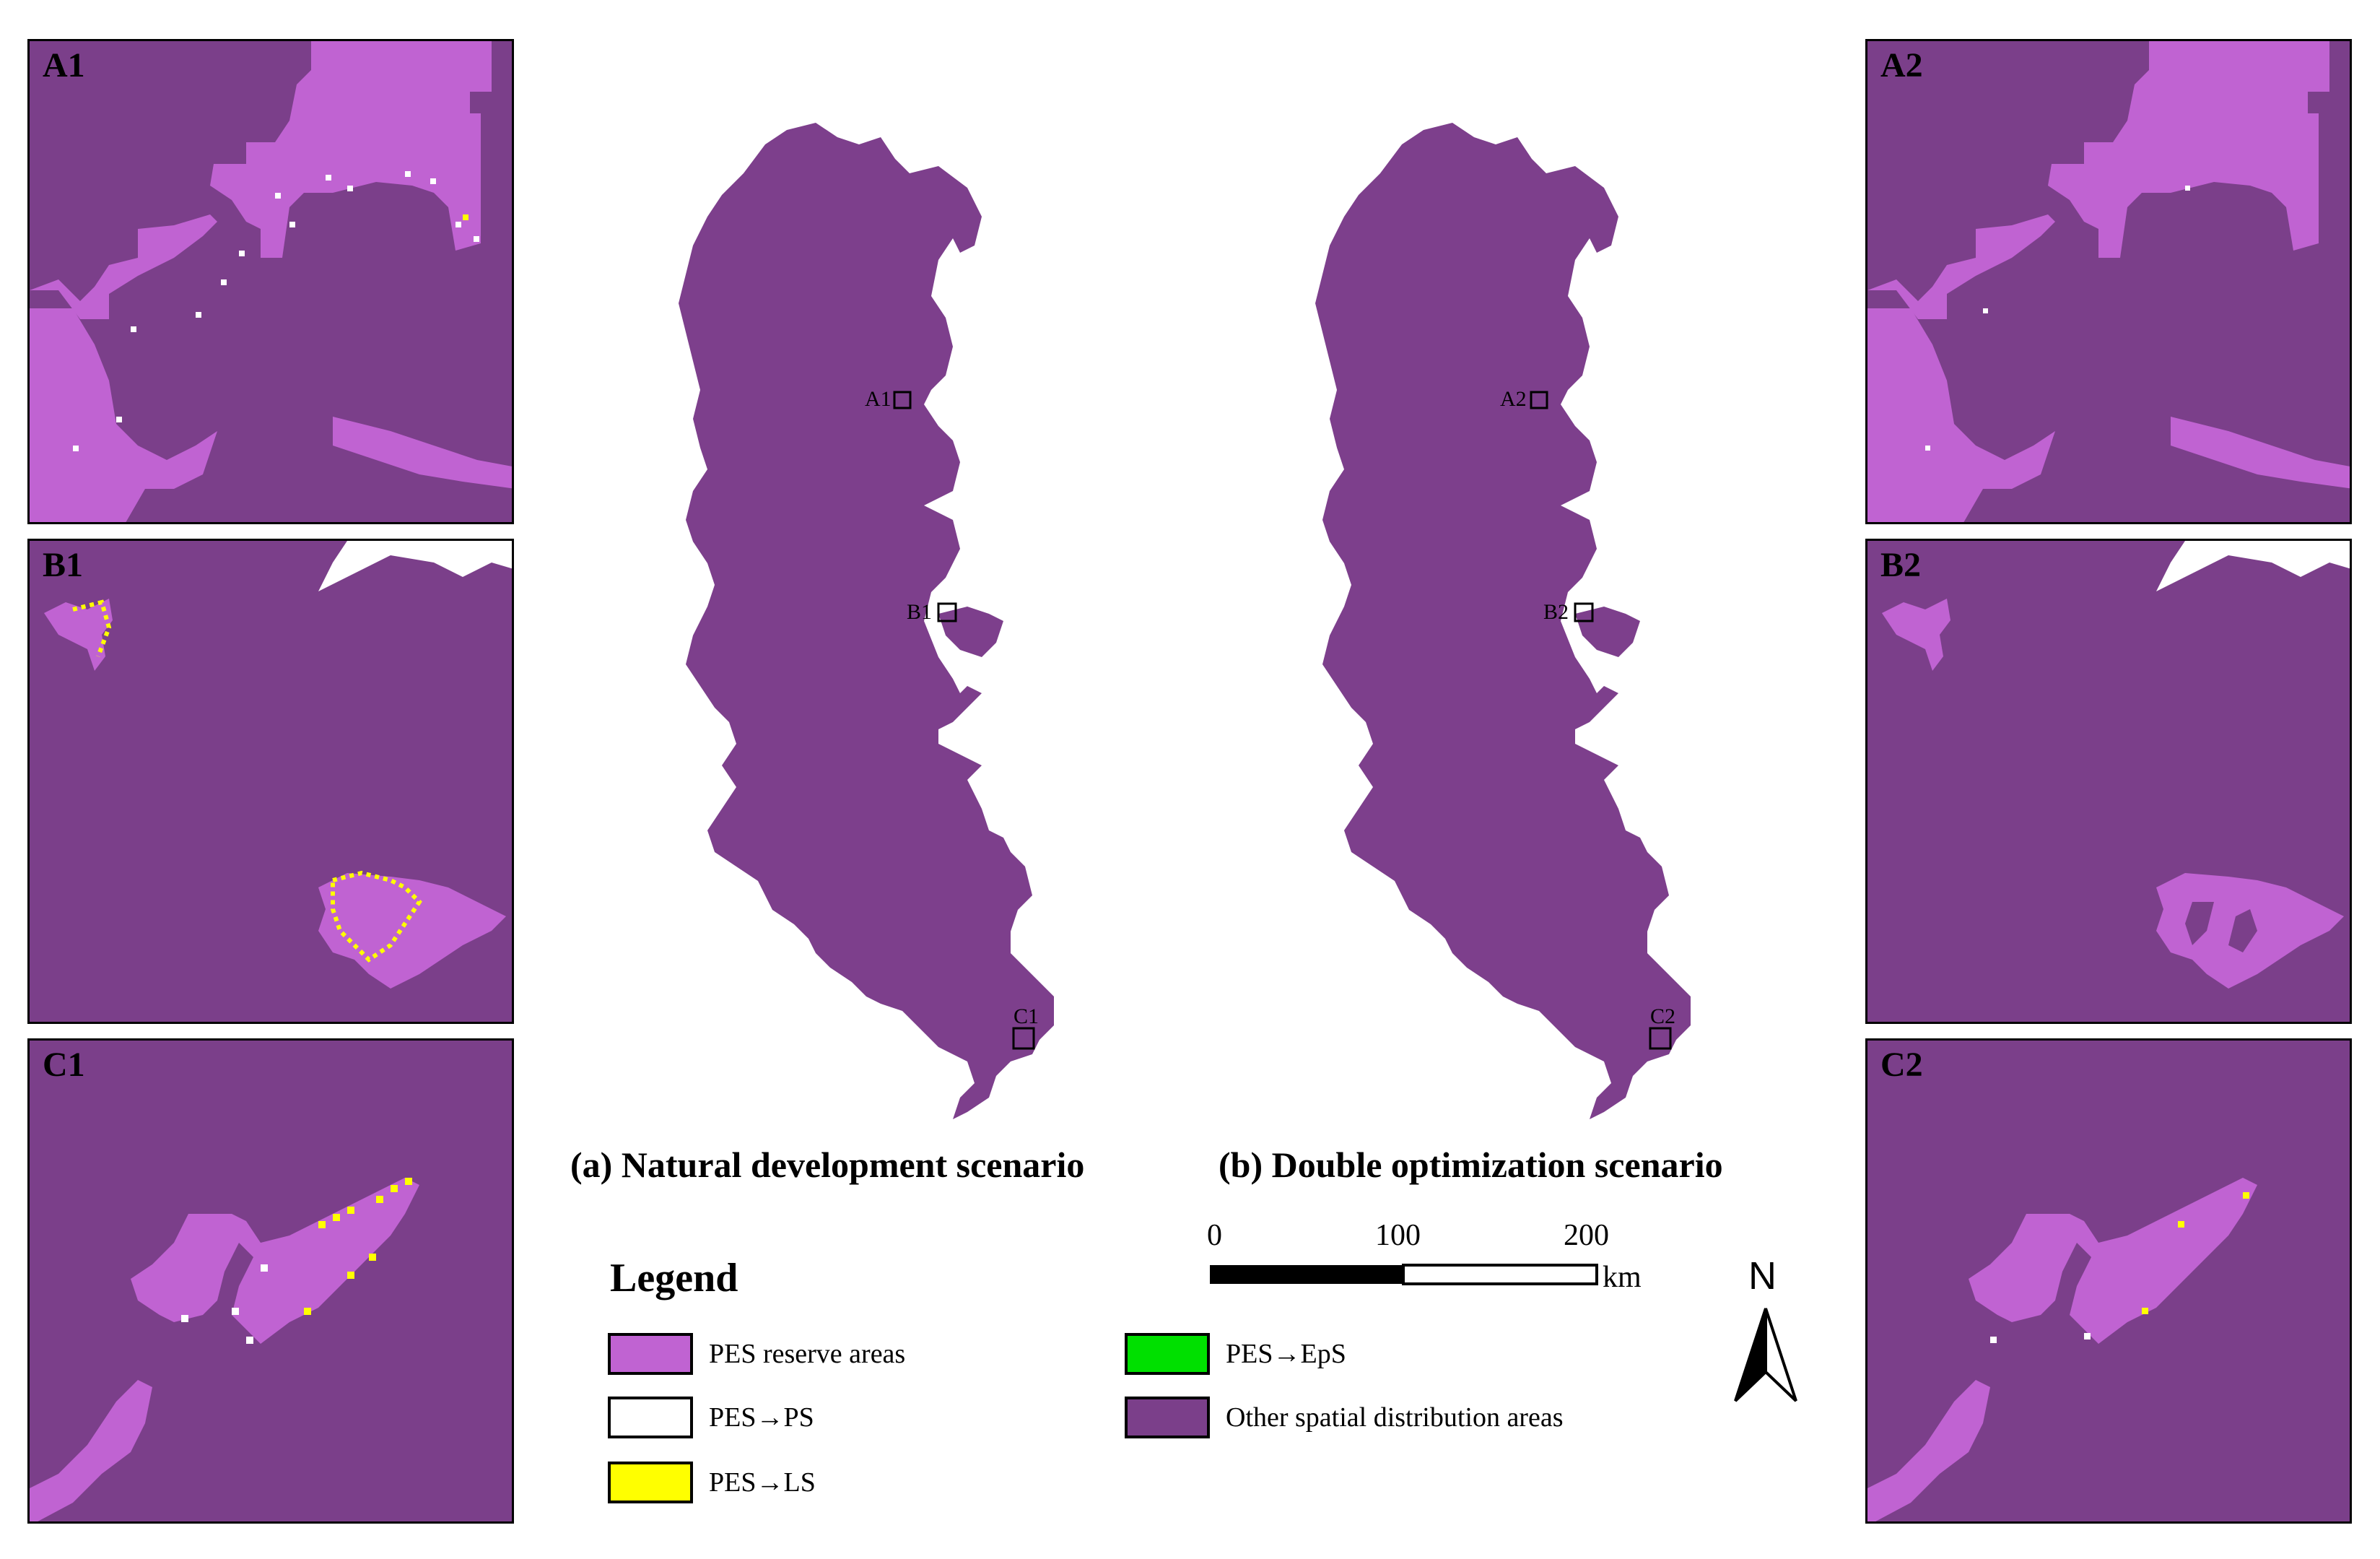 This screenshot has height=1559, width=2380. What do you see at coordinates (2221, 927) in the screenshot?
I see `other-area-hole` at bounding box center [2221, 927].